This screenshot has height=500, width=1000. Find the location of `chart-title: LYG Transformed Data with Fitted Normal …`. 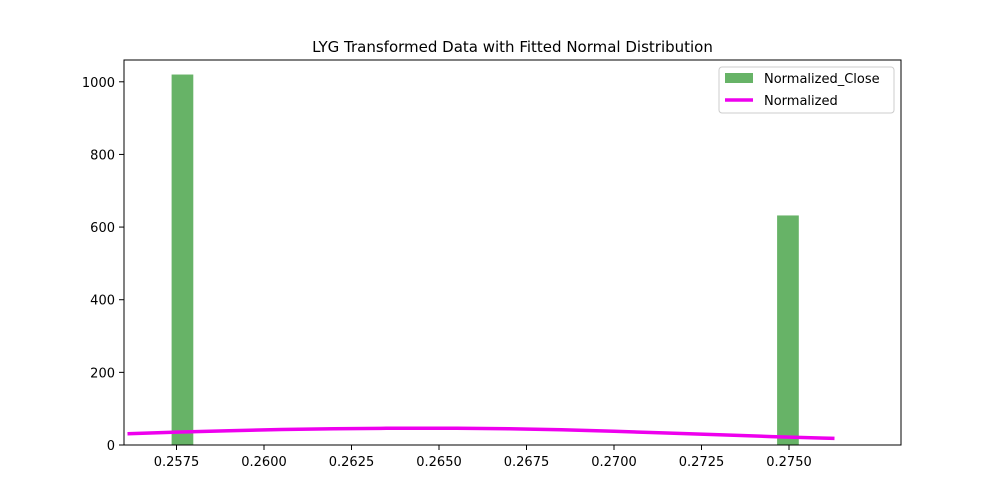

chart-title: LYG Transformed Data with Fitted Normal … is located at coordinates (512, 47).